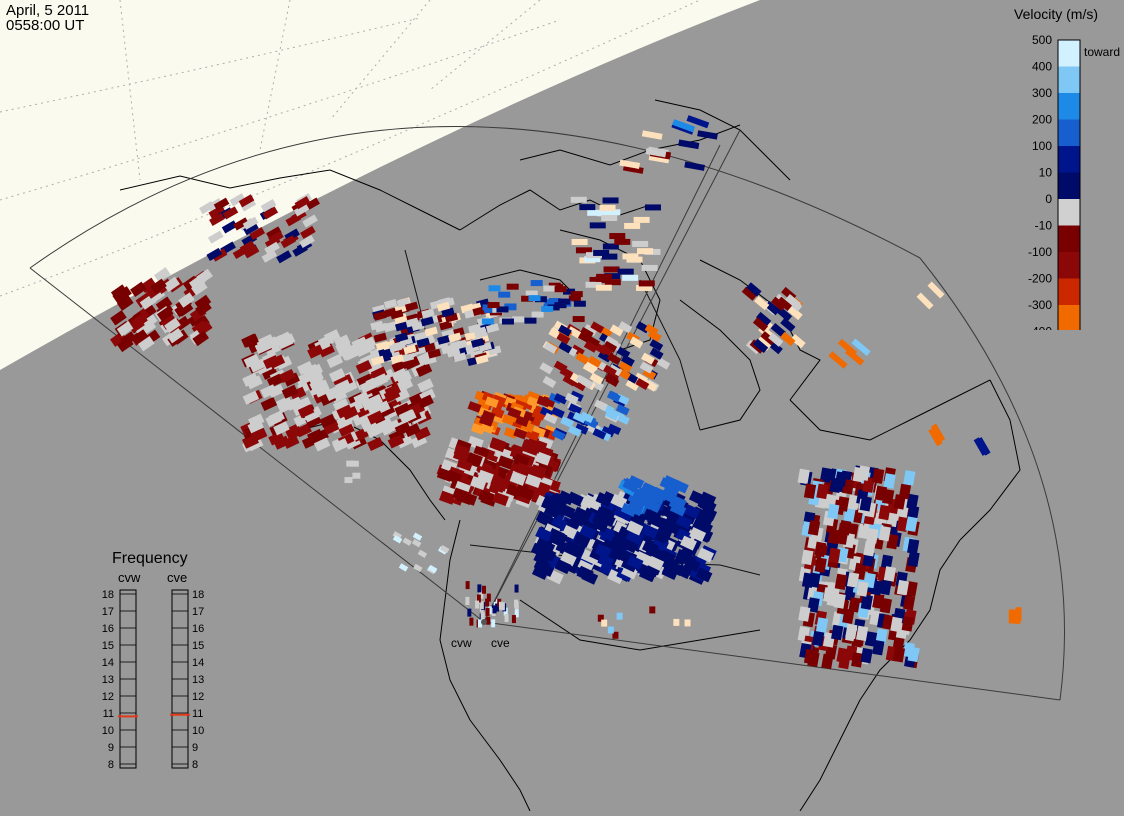 The image size is (1124, 816). What do you see at coordinates (108, 731) in the screenshot?
I see `frequency-tick-label: 10` at bounding box center [108, 731].